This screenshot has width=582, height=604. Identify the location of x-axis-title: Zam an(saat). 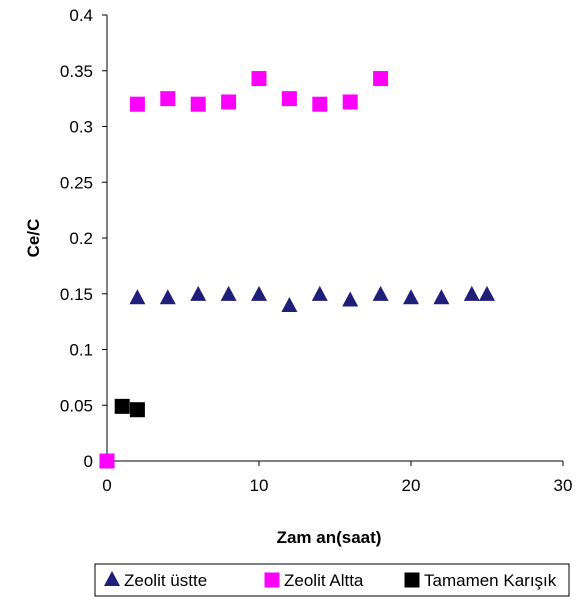
(329, 537).